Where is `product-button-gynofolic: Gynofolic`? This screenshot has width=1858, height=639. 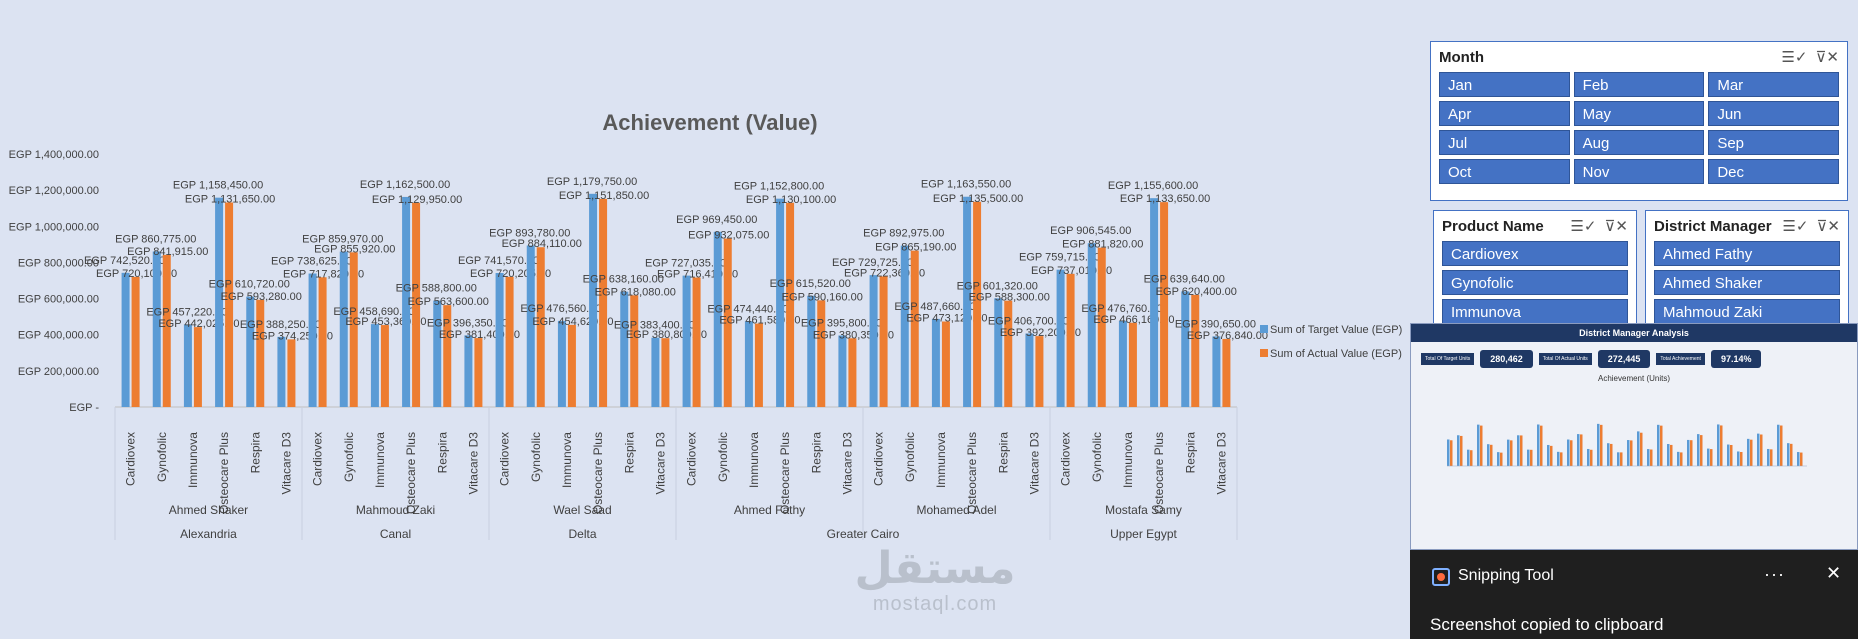 product-button-gynofolic: Gynofolic is located at coordinates (1535, 282).